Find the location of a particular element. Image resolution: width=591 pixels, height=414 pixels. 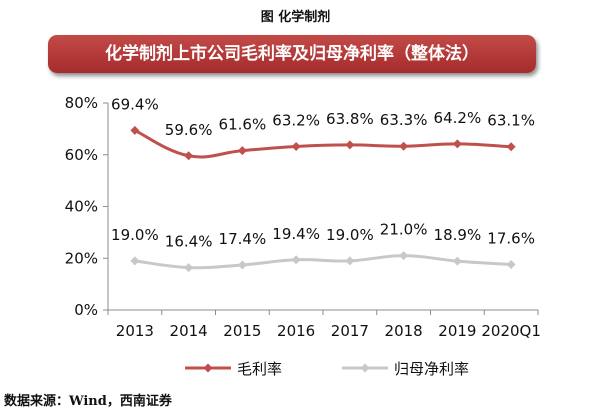

legend-label: 毛利率 is located at coordinates (259, 369).